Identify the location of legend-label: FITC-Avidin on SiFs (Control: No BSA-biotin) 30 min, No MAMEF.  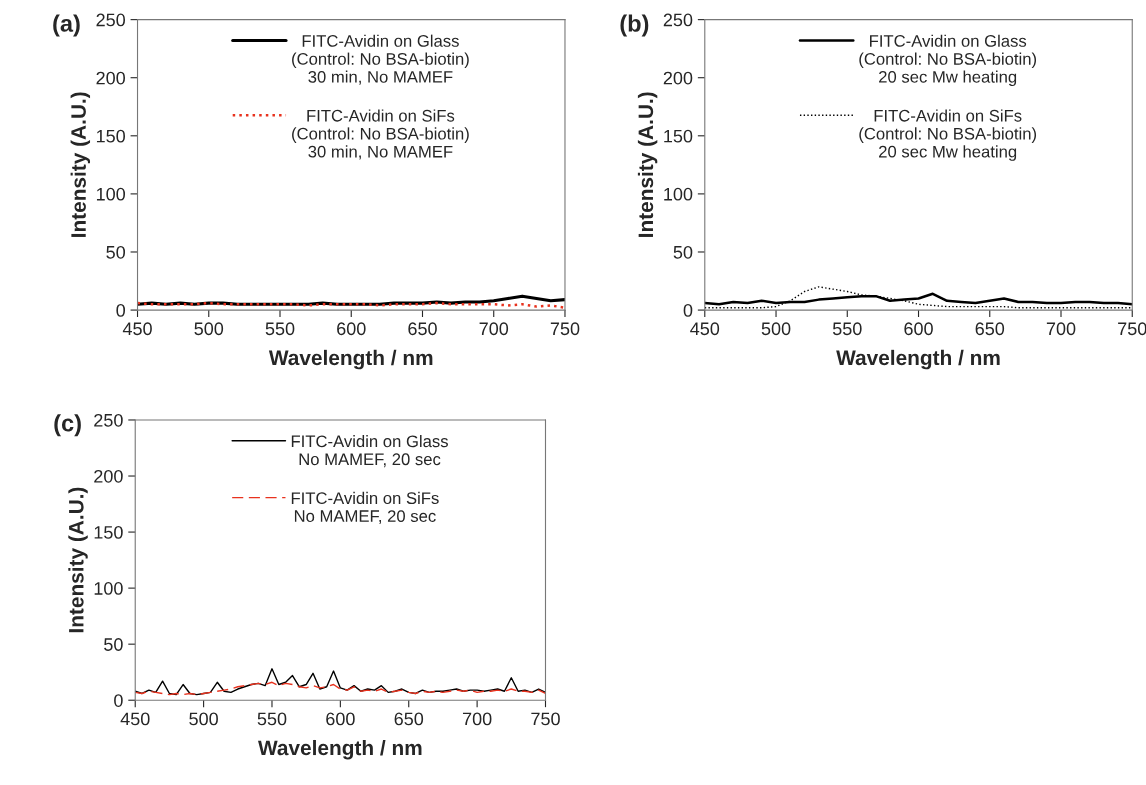
(380, 134).